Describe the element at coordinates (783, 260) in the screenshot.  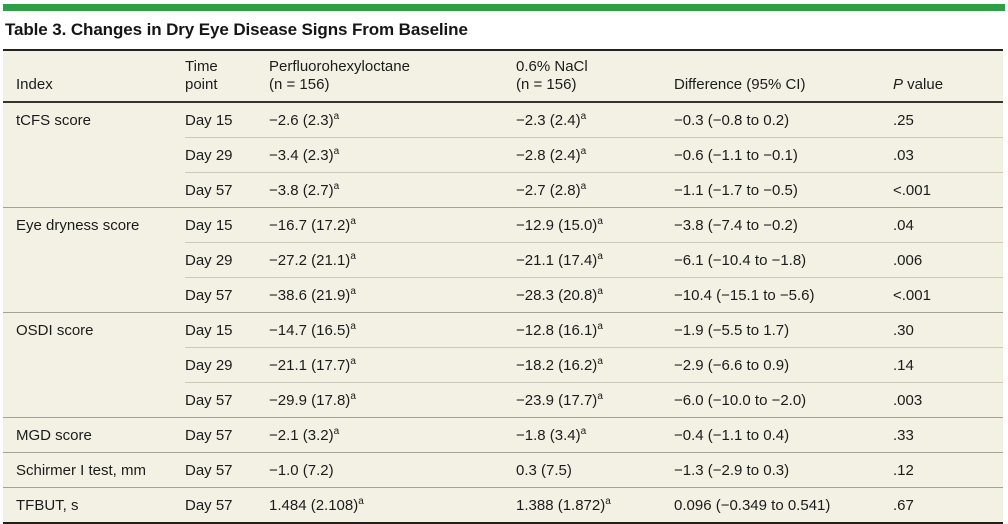
I see `difference-cell: −6.1 (−10.4 to −1.8)` at that location.